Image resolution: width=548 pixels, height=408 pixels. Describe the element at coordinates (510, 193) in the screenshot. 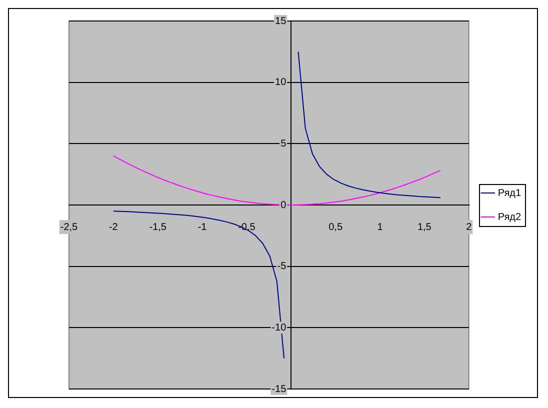

I see `legend-label: Ряд1` at that location.